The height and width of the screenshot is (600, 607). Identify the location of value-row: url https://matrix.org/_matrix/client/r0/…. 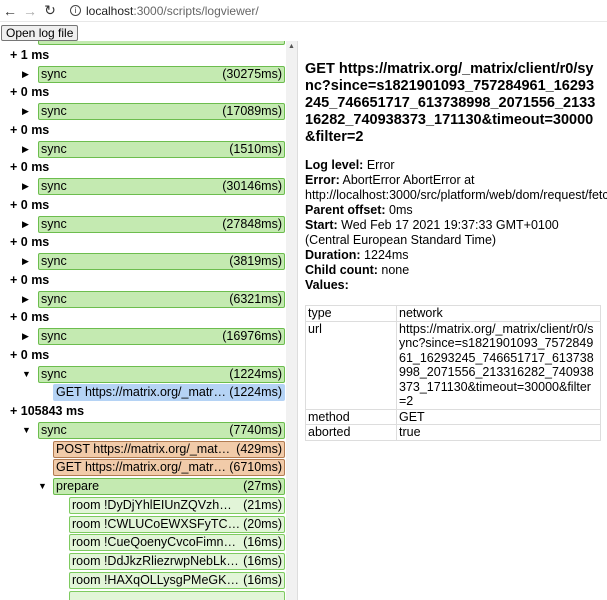
(453, 365).